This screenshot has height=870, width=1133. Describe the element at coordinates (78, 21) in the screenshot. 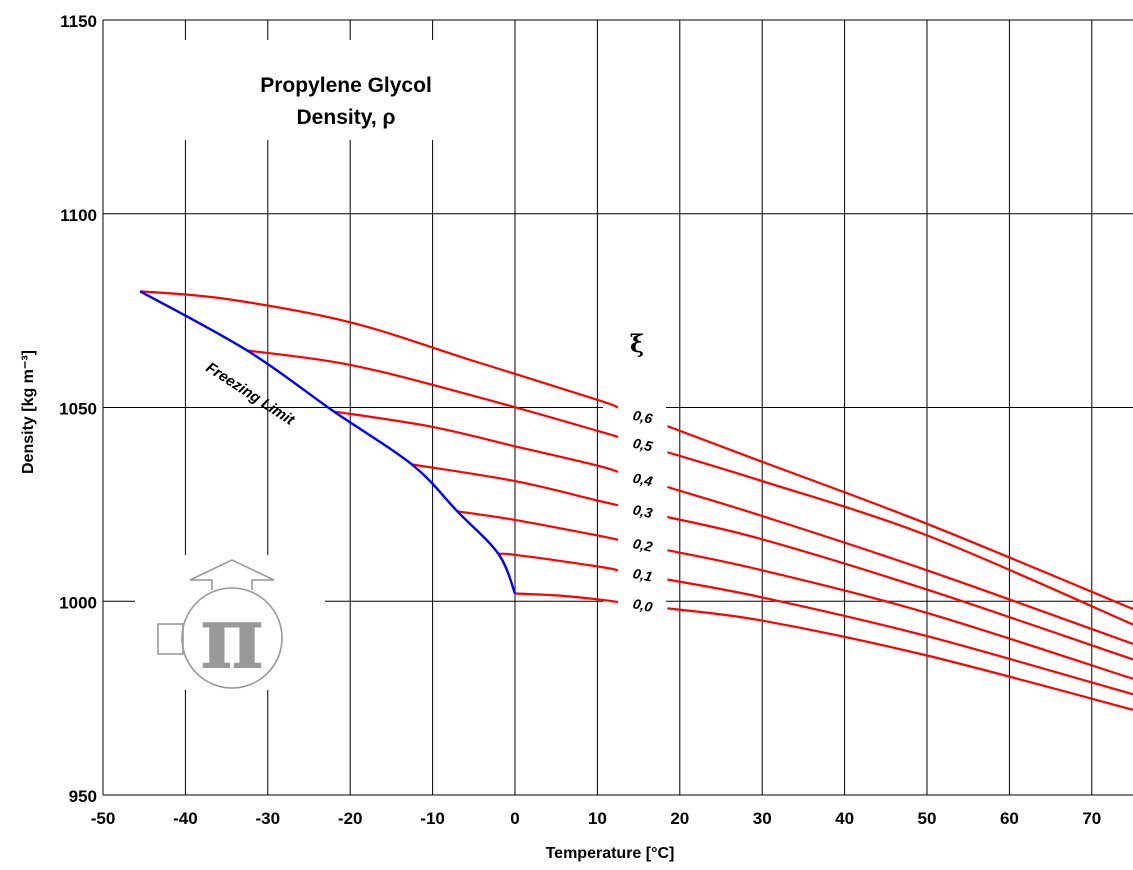

I see `y-tick-label: 1150` at that location.